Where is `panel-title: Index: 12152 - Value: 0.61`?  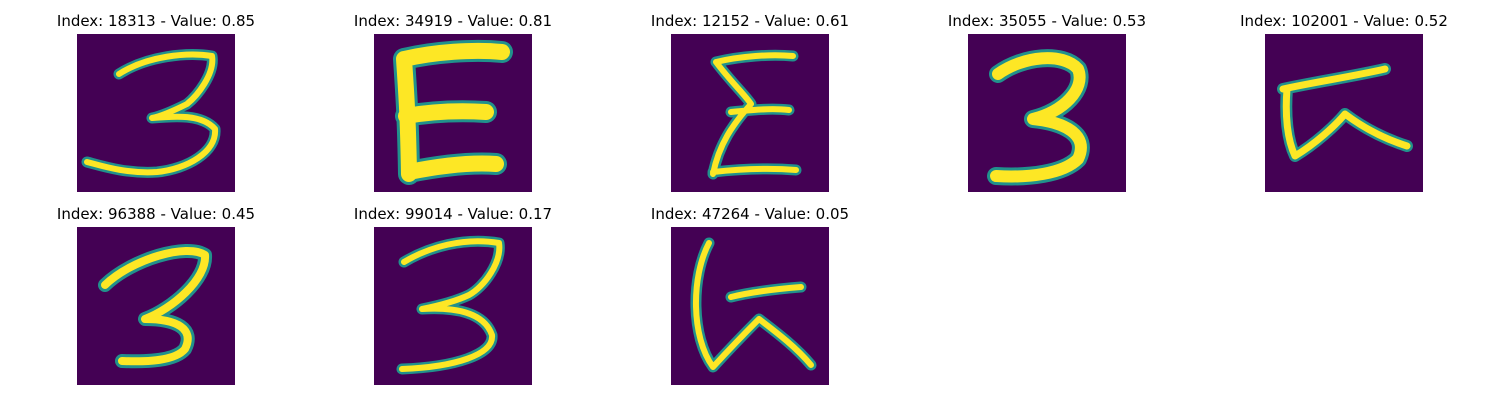 panel-title: Index: 12152 - Value: 0.61 is located at coordinates (750, 21).